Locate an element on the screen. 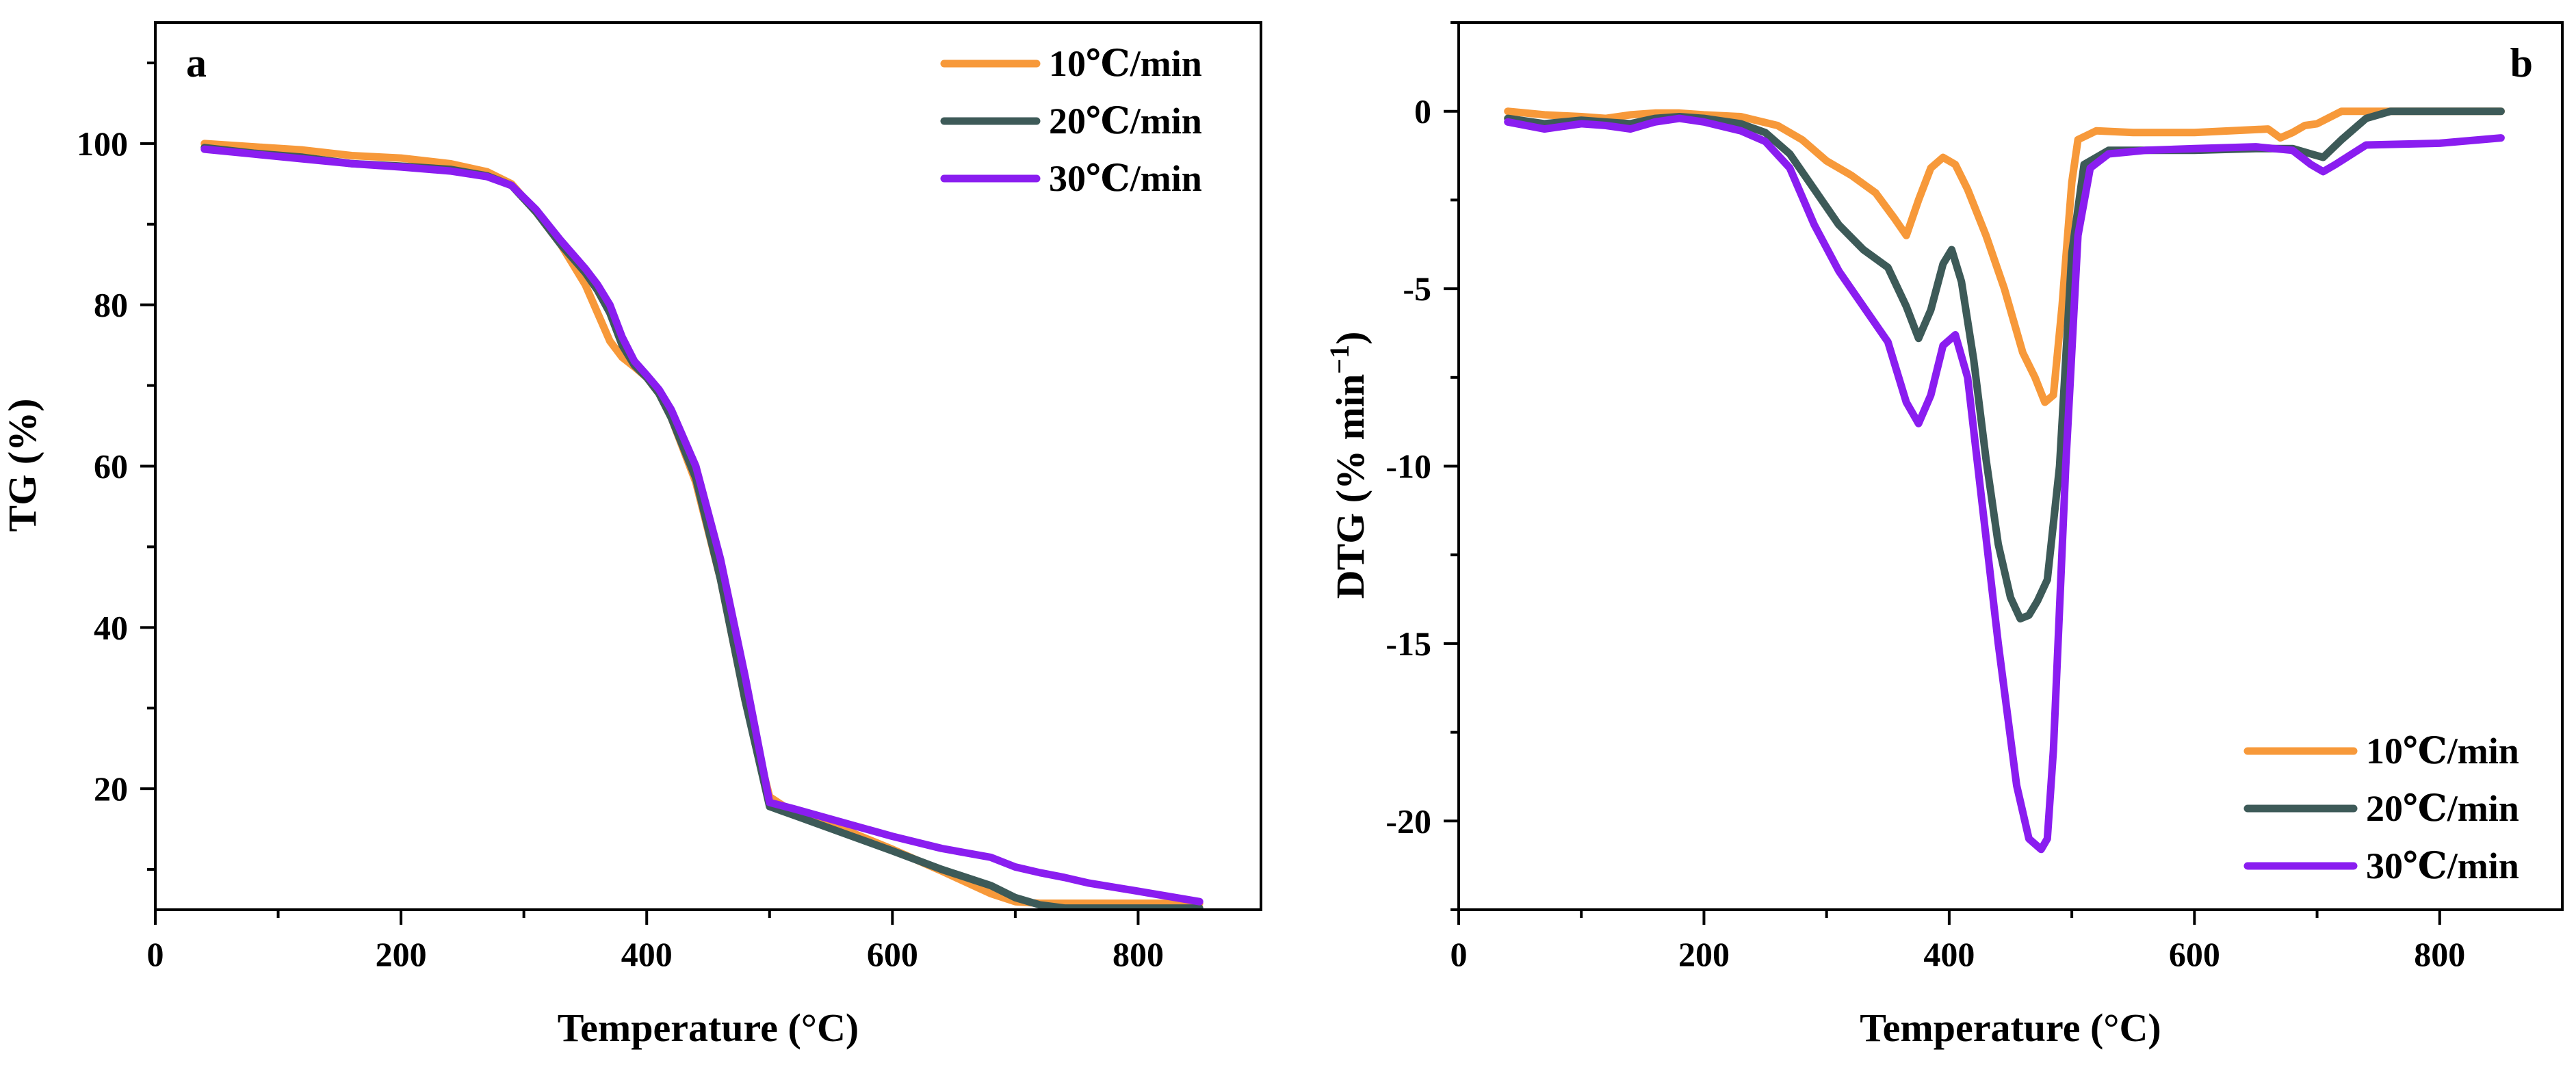 The height and width of the screenshot is (1065, 2576). y-tick-label: -15 is located at coordinates (1408, 643).